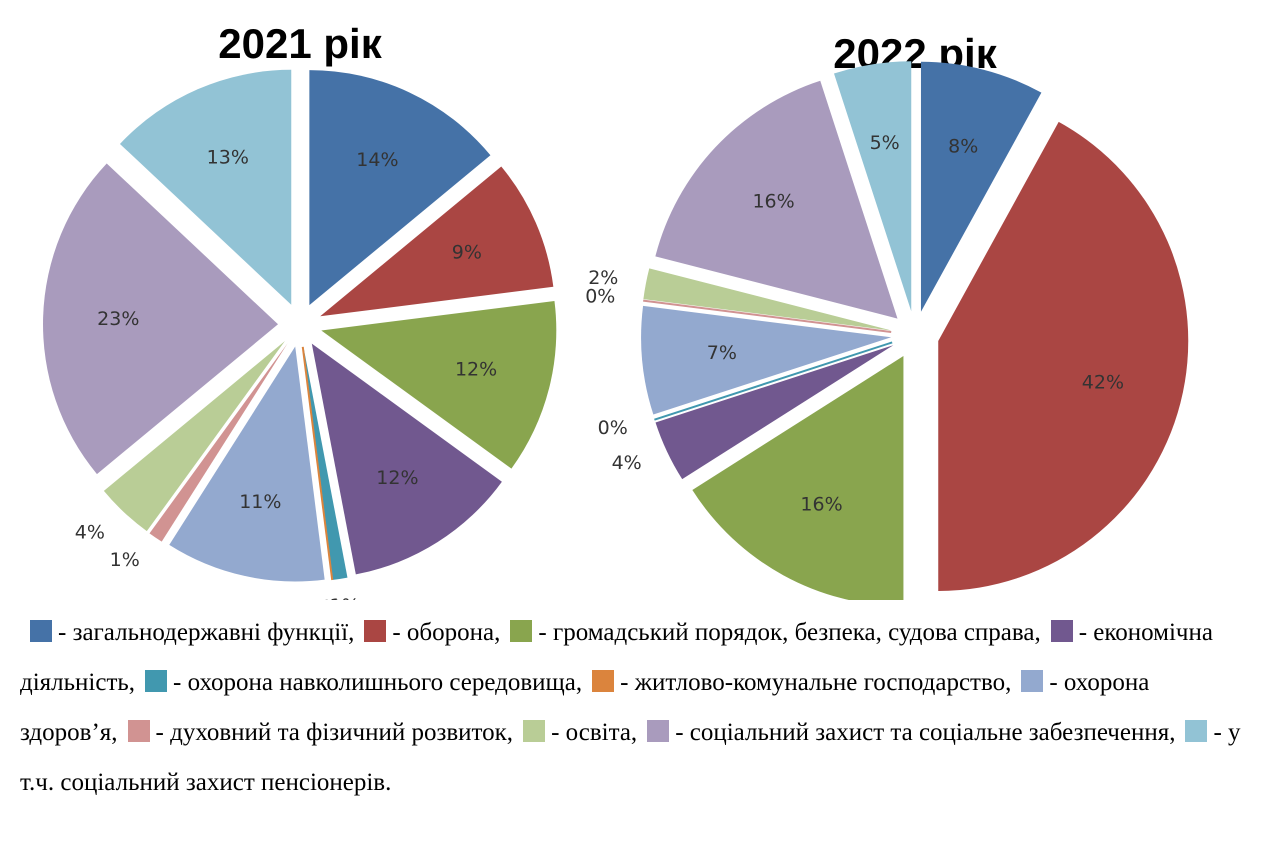 This screenshot has width=1269, height=863. What do you see at coordinates (816, 682) in the screenshot?
I see `legend-label: - житлово-комунальне господарство,` at bounding box center [816, 682].